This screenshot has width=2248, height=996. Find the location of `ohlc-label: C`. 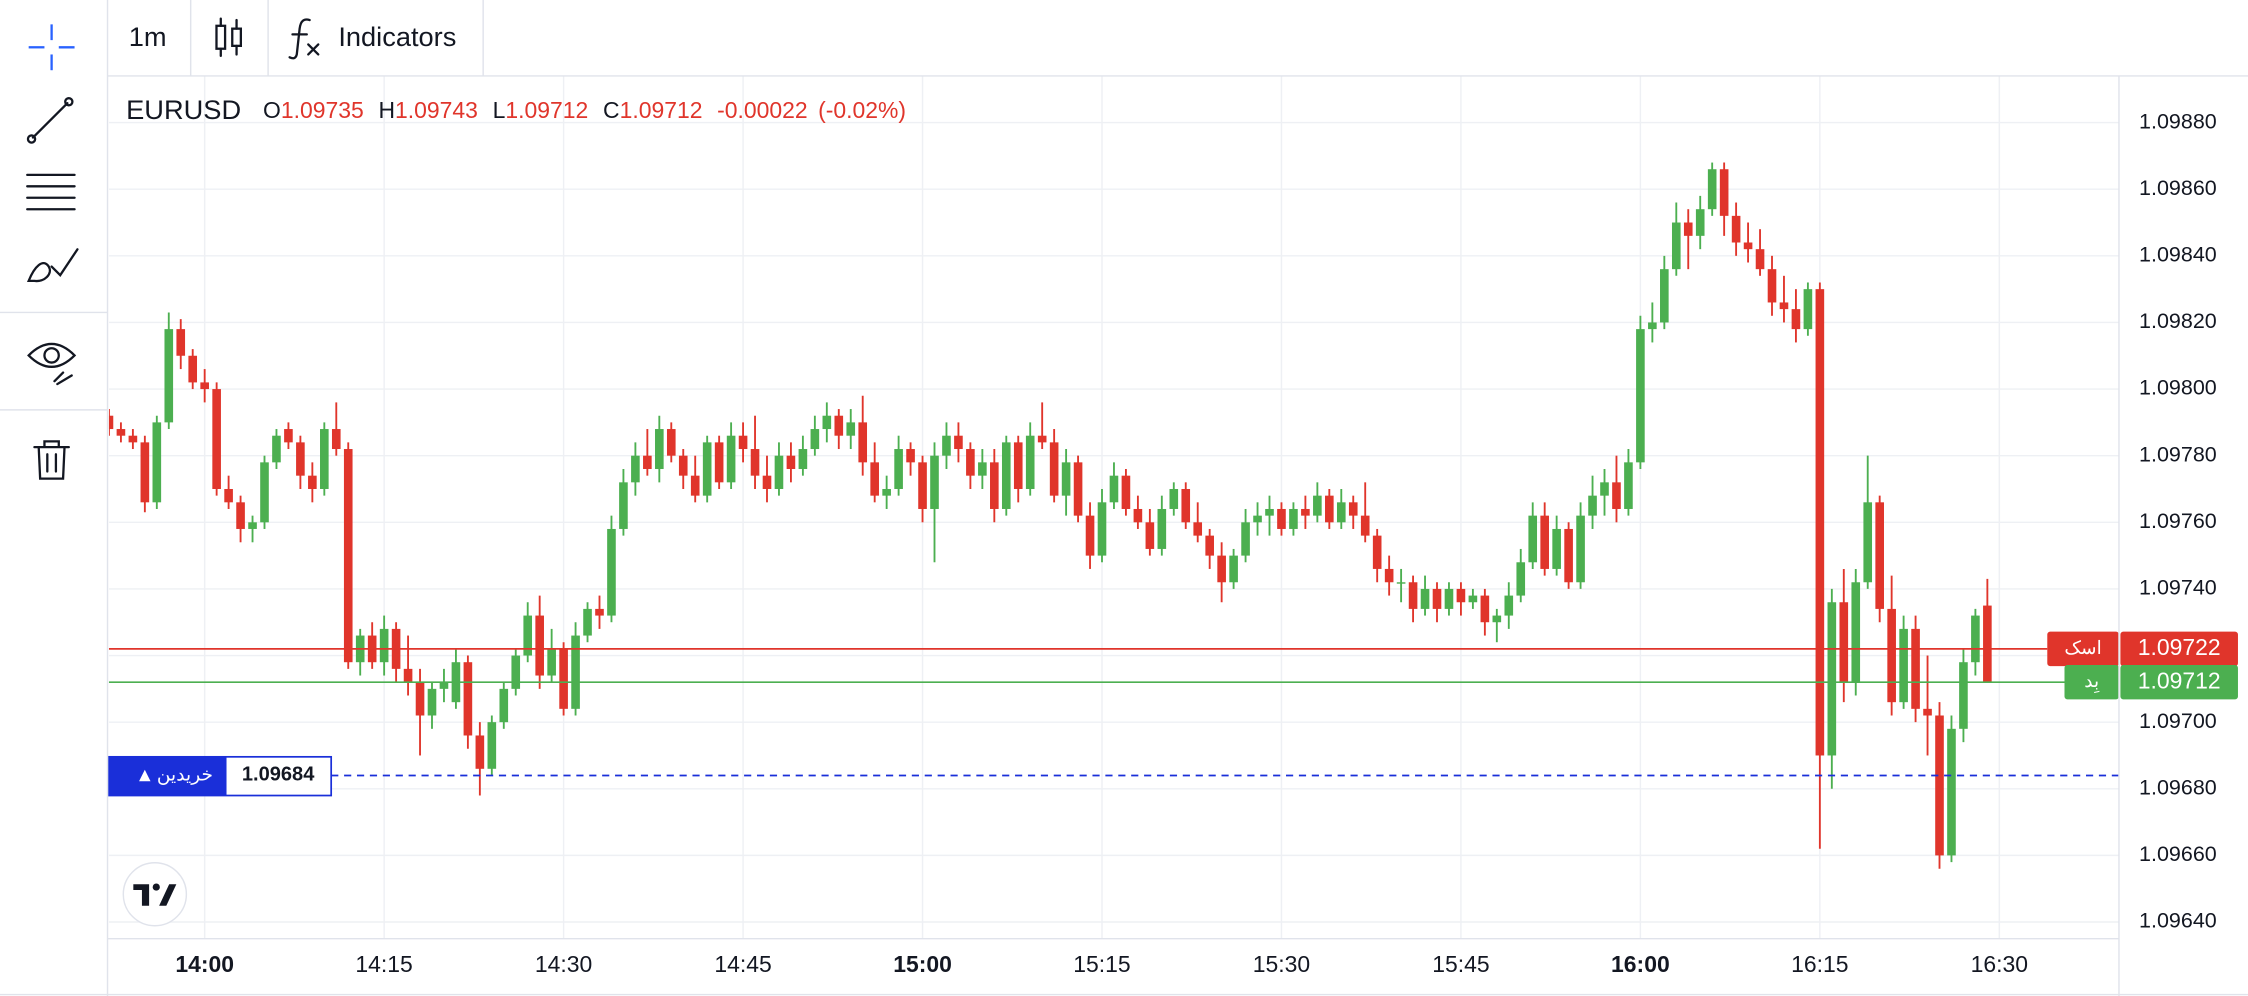

ohlc-label: C is located at coordinates (611, 110).